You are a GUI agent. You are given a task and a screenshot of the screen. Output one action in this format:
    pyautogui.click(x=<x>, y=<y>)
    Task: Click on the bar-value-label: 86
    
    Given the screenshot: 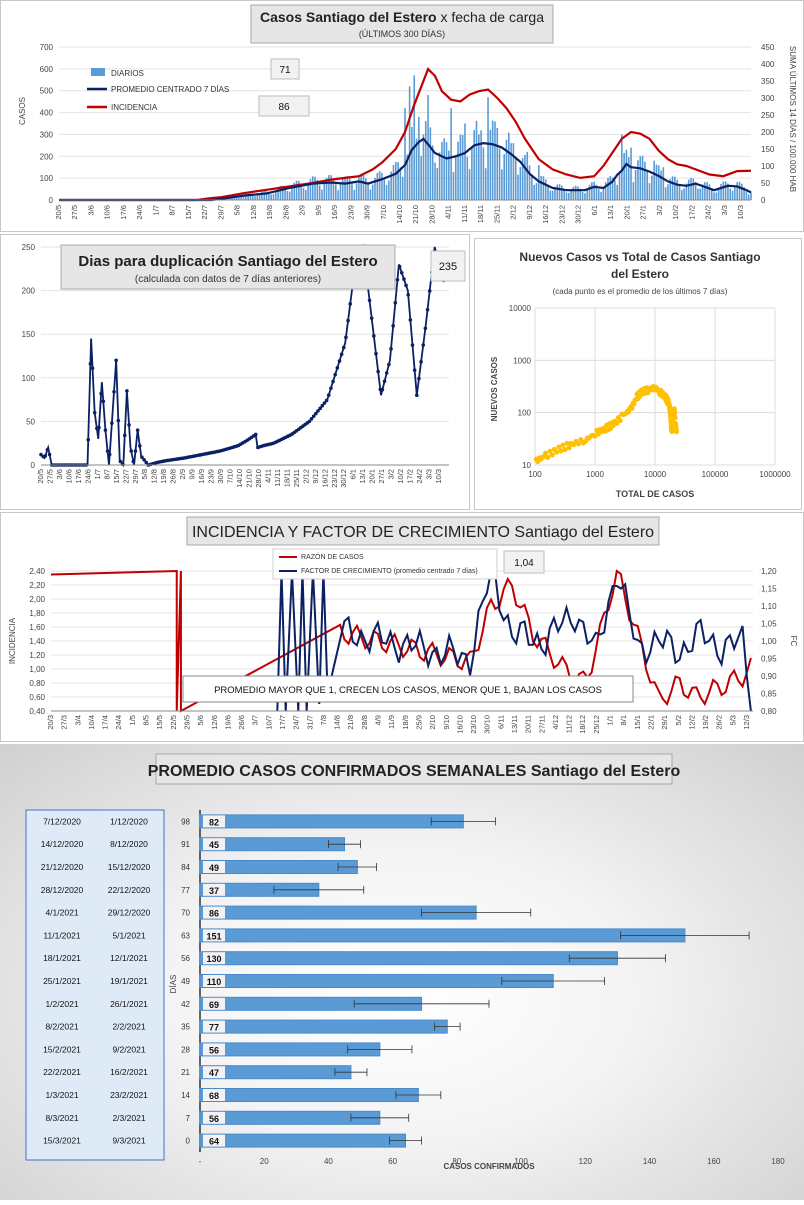 What is the action you would take?
    pyautogui.click(x=214, y=914)
    